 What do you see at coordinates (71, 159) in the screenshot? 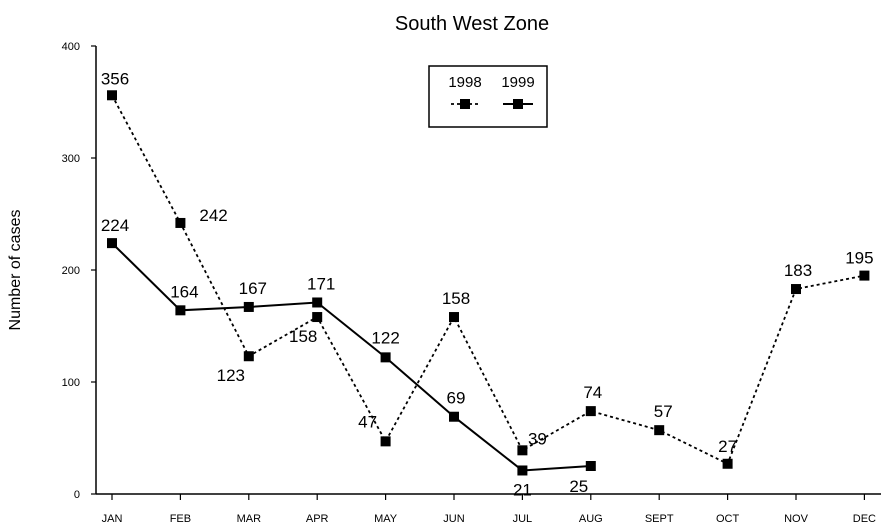
I see `y-tick-label: 300` at bounding box center [71, 159].